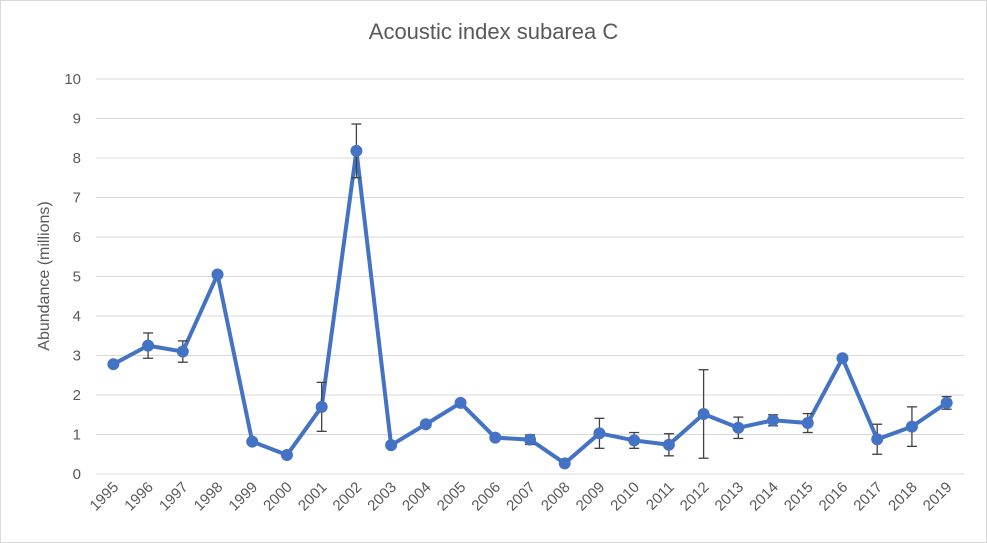 The height and width of the screenshot is (543, 987). I want to click on y-tick-label: 0, so click(77, 474).